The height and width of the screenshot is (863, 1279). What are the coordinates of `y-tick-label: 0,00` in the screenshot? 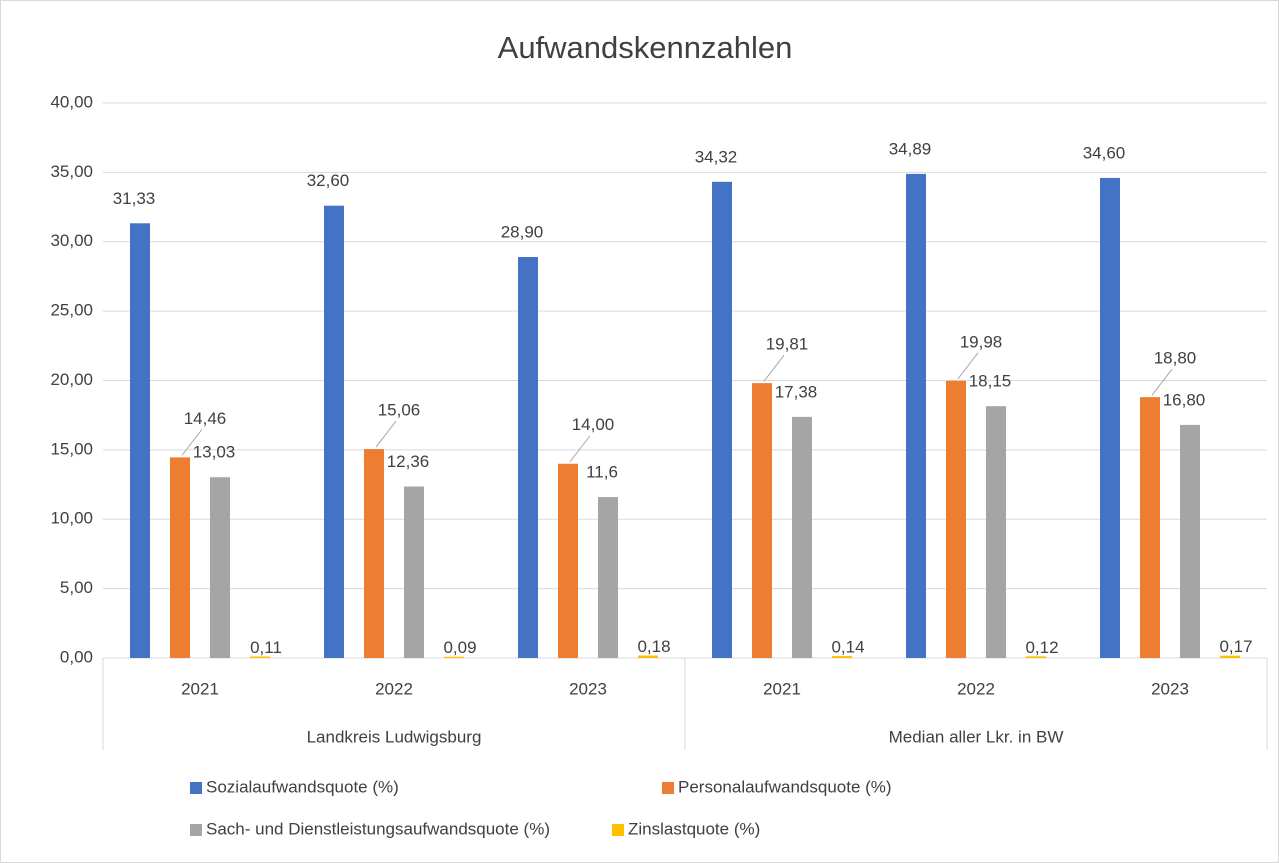 It's located at (76, 656).